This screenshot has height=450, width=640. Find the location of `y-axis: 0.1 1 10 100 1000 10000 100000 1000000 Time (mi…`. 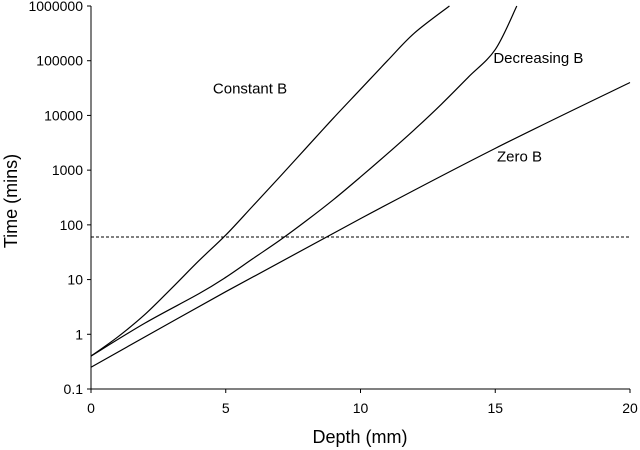

y-axis: 0.1 1 10 100 1000 10000 100000 1000000 Time (mi… is located at coordinates (46, 198).